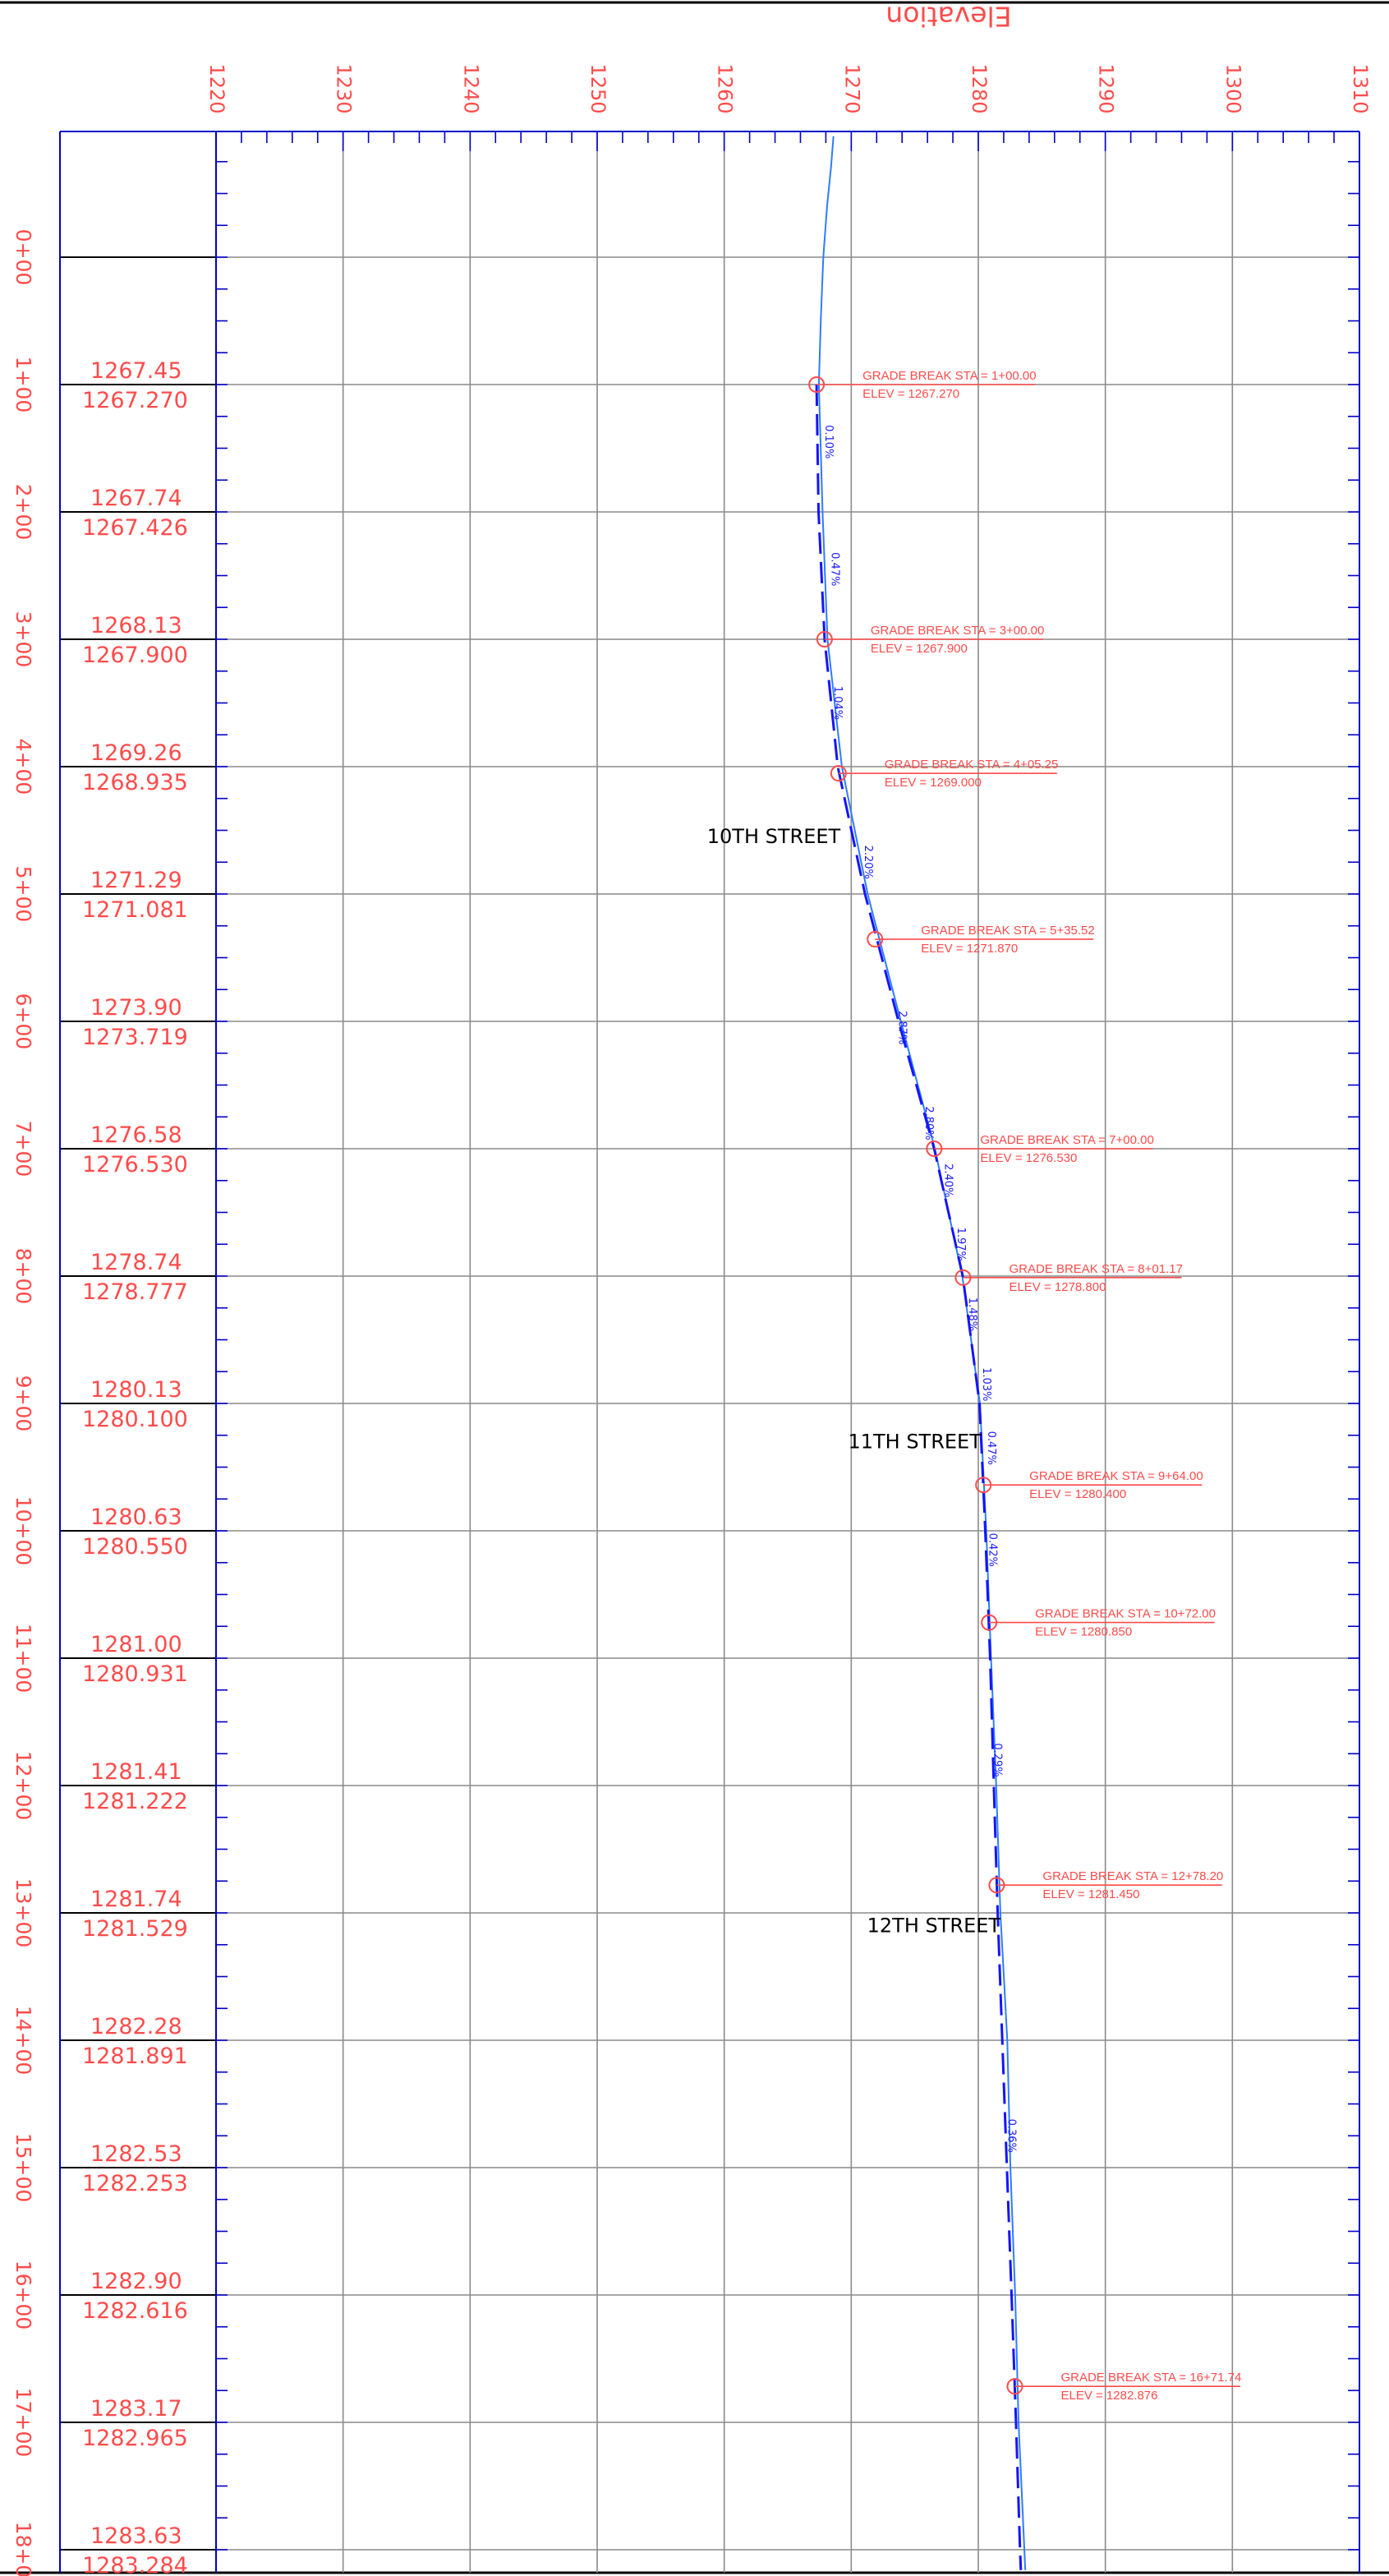 This screenshot has height=2576, width=1389. Describe the element at coordinates (838, 703) in the screenshot. I see `slope-label: 1.04%` at that location.